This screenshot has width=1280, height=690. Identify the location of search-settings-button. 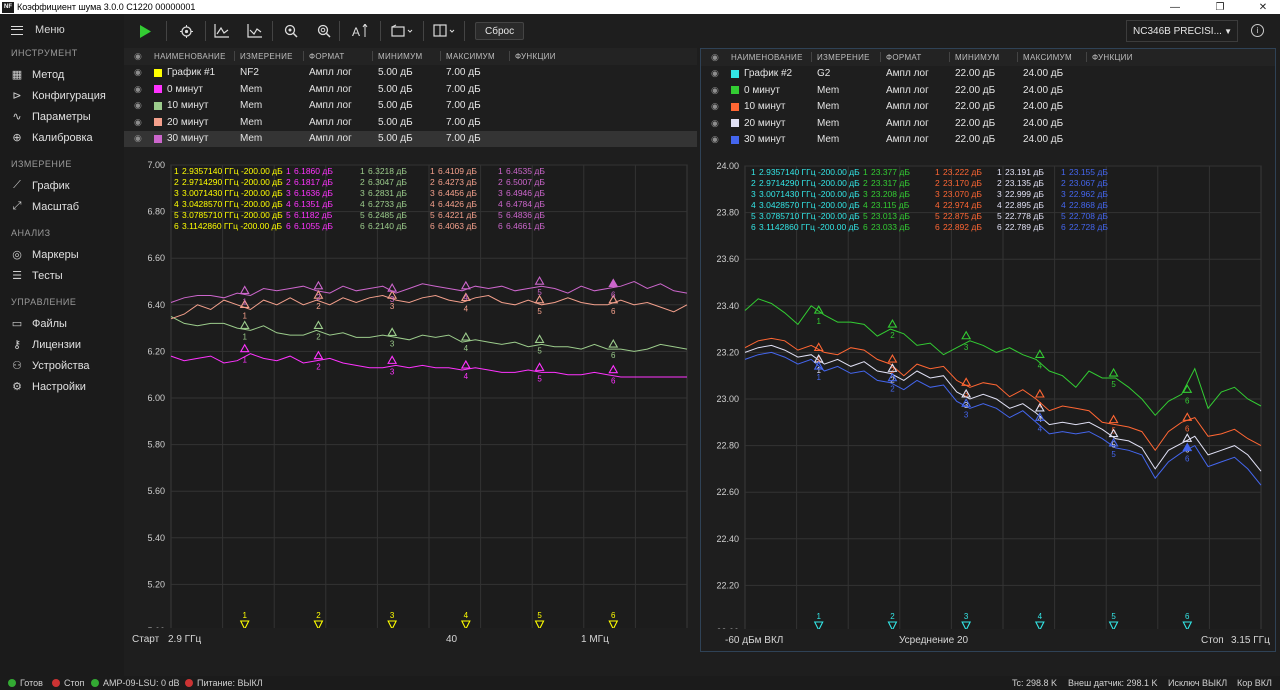
(324, 31).